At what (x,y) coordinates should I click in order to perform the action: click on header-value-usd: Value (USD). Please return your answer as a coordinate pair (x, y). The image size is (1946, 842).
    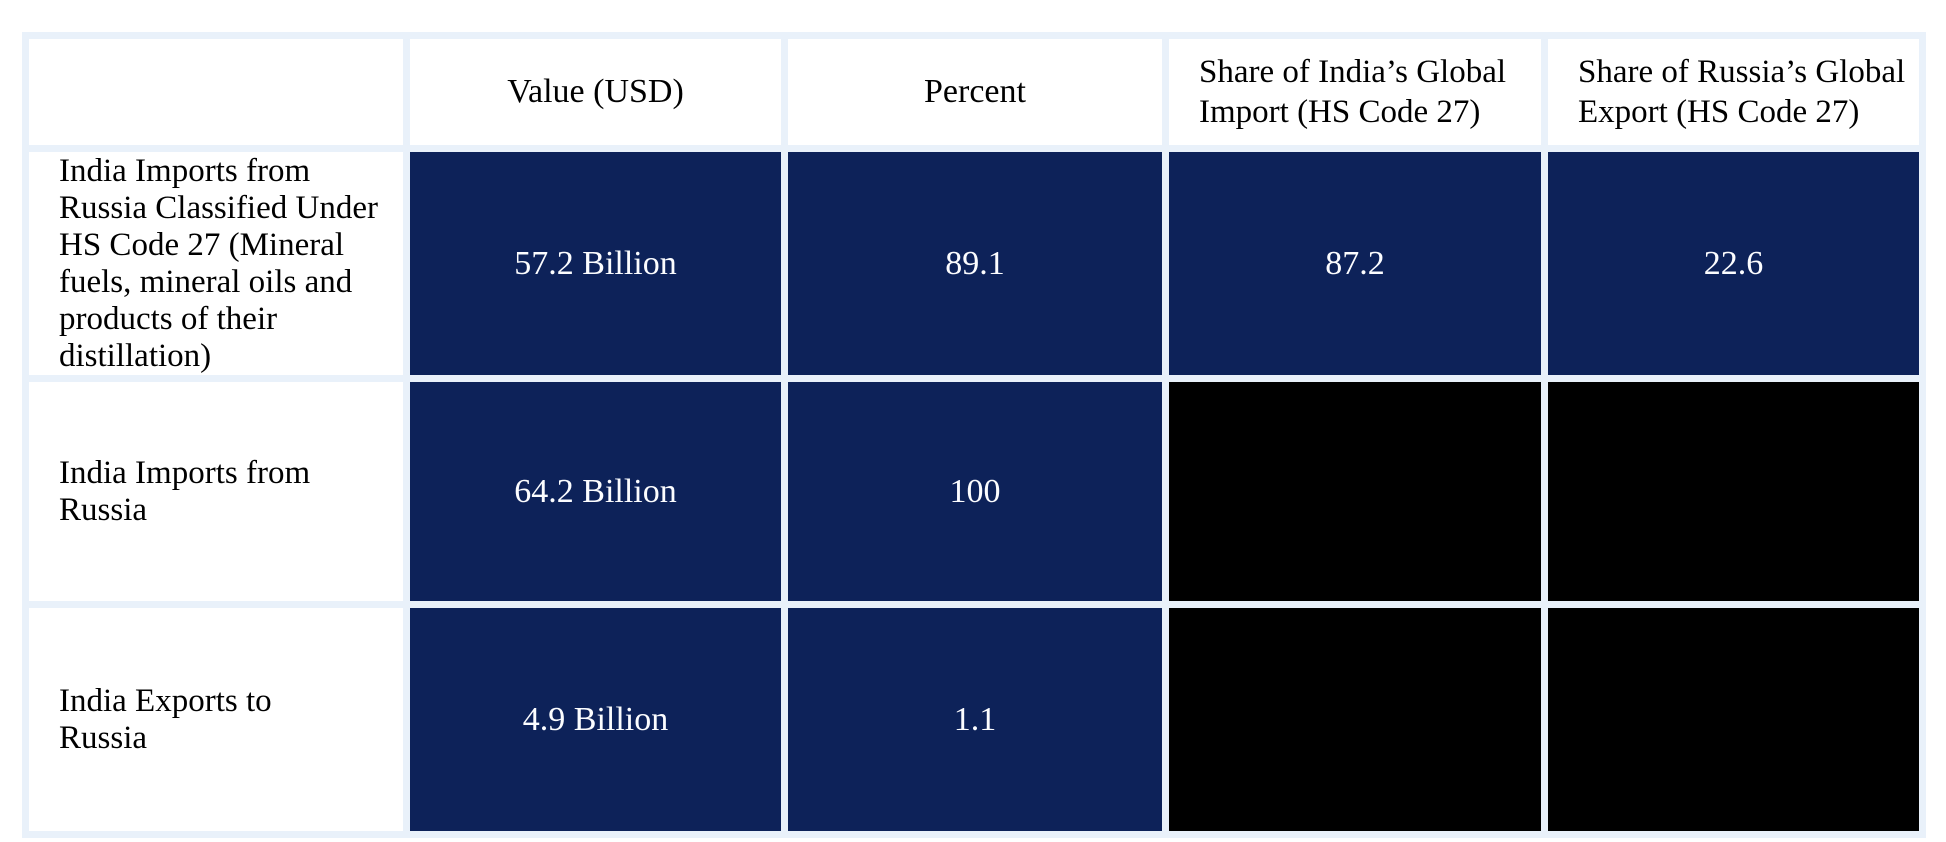
    Looking at the image, I should click on (595, 92).